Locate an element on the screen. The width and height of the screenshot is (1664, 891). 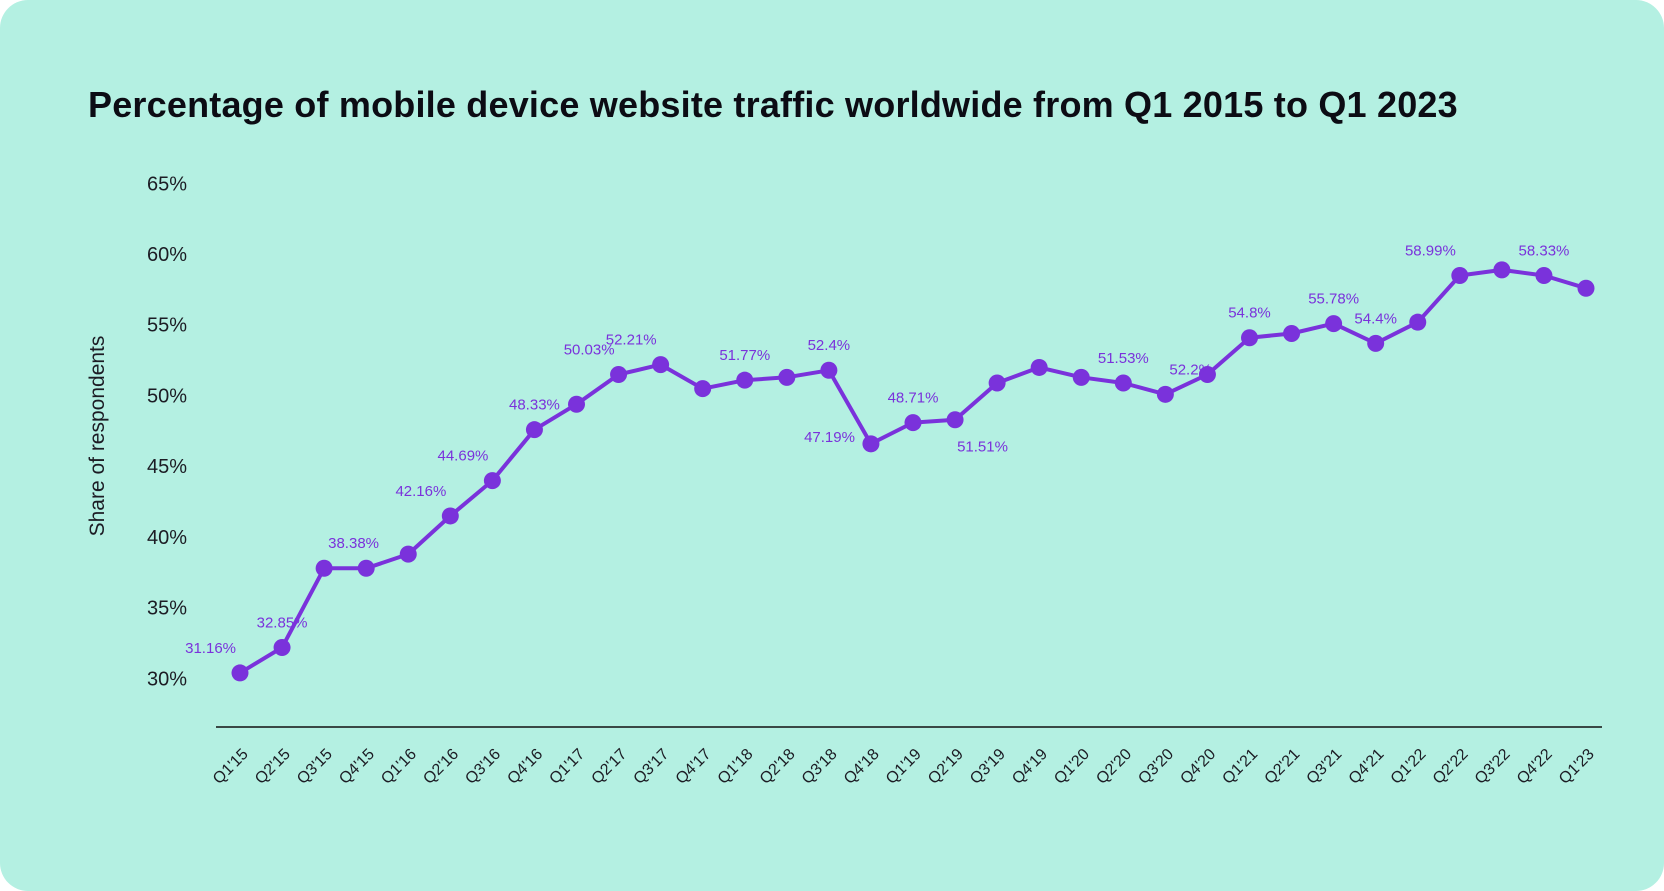
x-tick-label: Q3'22 is located at coordinates (1493, 767).